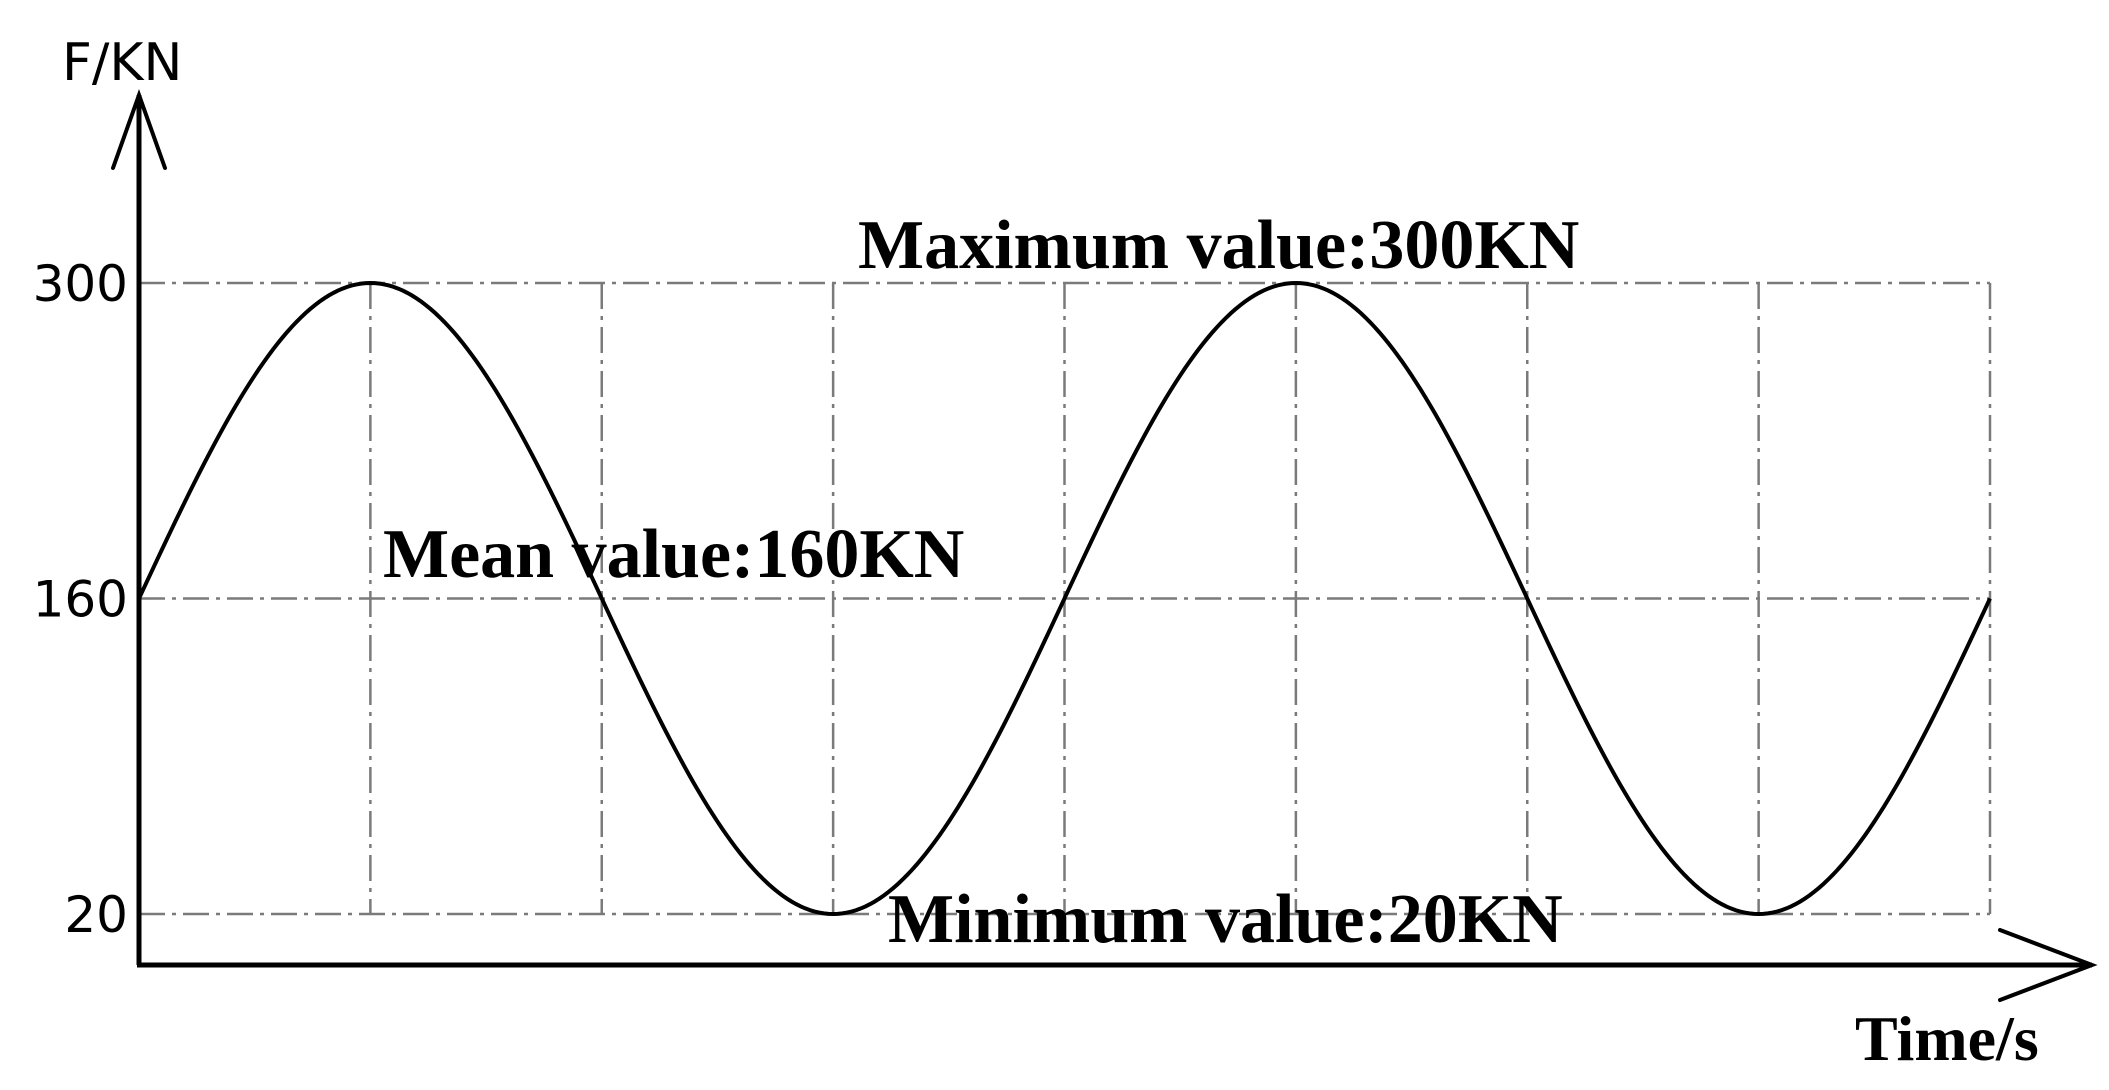  What do you see at coordinates (139, 129) in the screenshot?
I see `y-axis-arrow-icon` at bounding box center [139, 129].